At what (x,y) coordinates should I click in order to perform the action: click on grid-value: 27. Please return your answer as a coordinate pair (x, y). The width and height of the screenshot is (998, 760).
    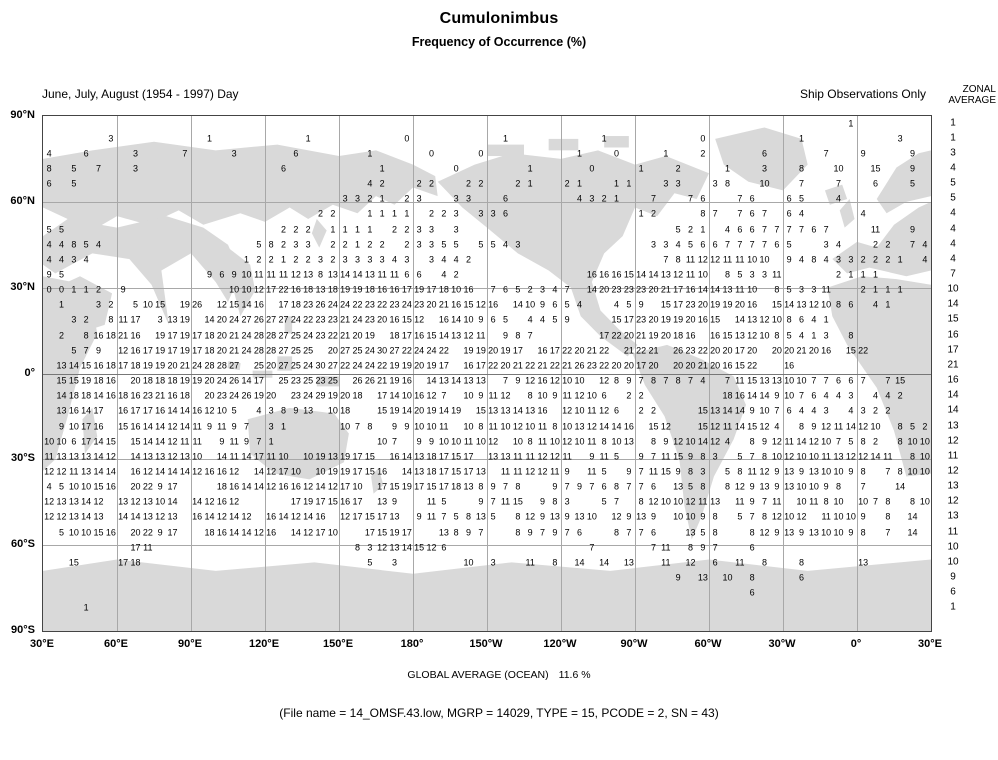
    Looking at the image, I should click on (345, 350).